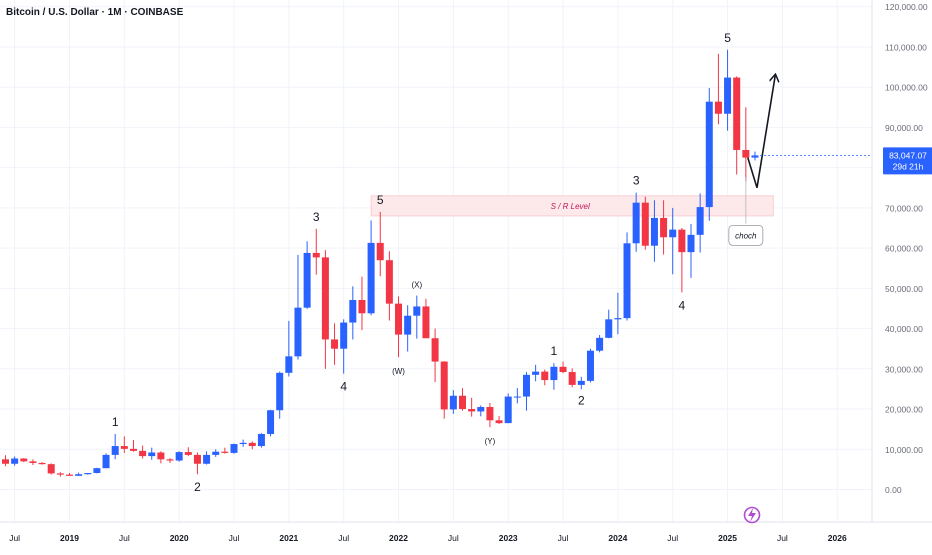 The width and height of the screenshot is (932, 555). I want to click on choch-label: choch, so click(746, 235).